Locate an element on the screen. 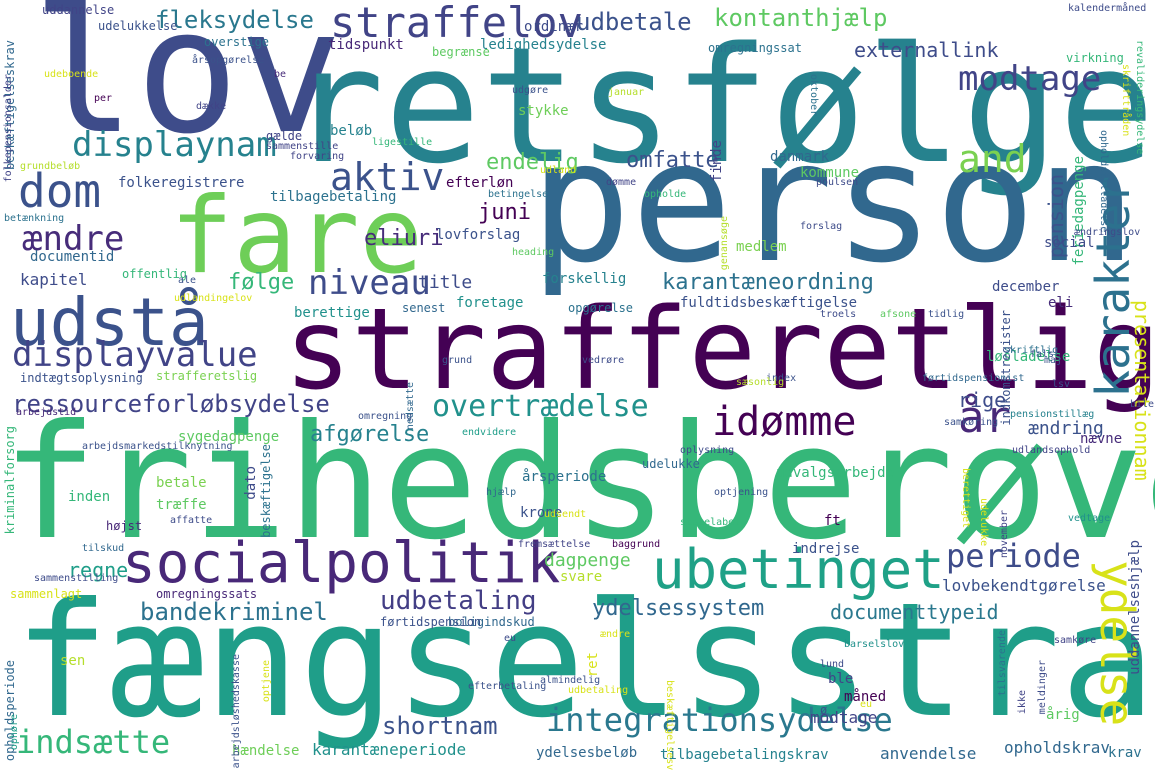 The image size is (1155, 770). word: forvaring is located at coordinates (317, 156).